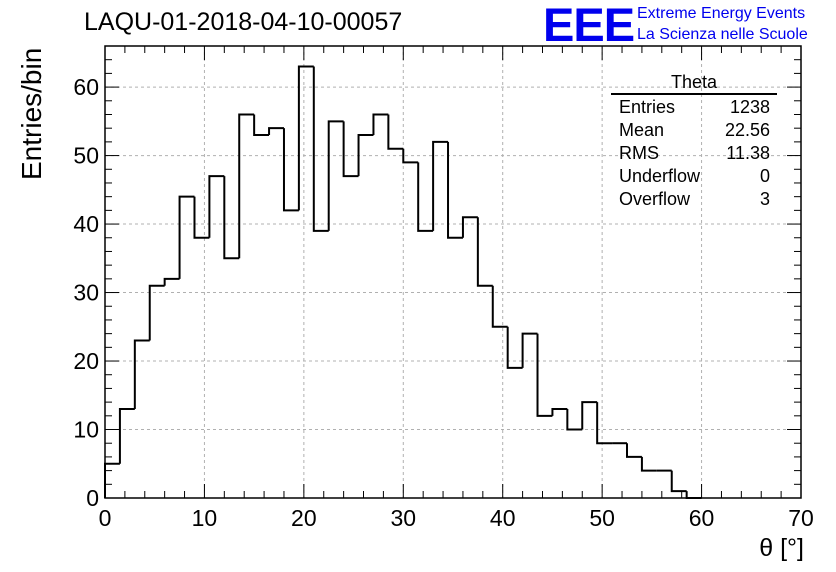 The height and width of the screenshot is (572, 836). Describe the element at coordinates (781, 548) in the screenshot. I see `x-axis-label: θ [°]` at that location.